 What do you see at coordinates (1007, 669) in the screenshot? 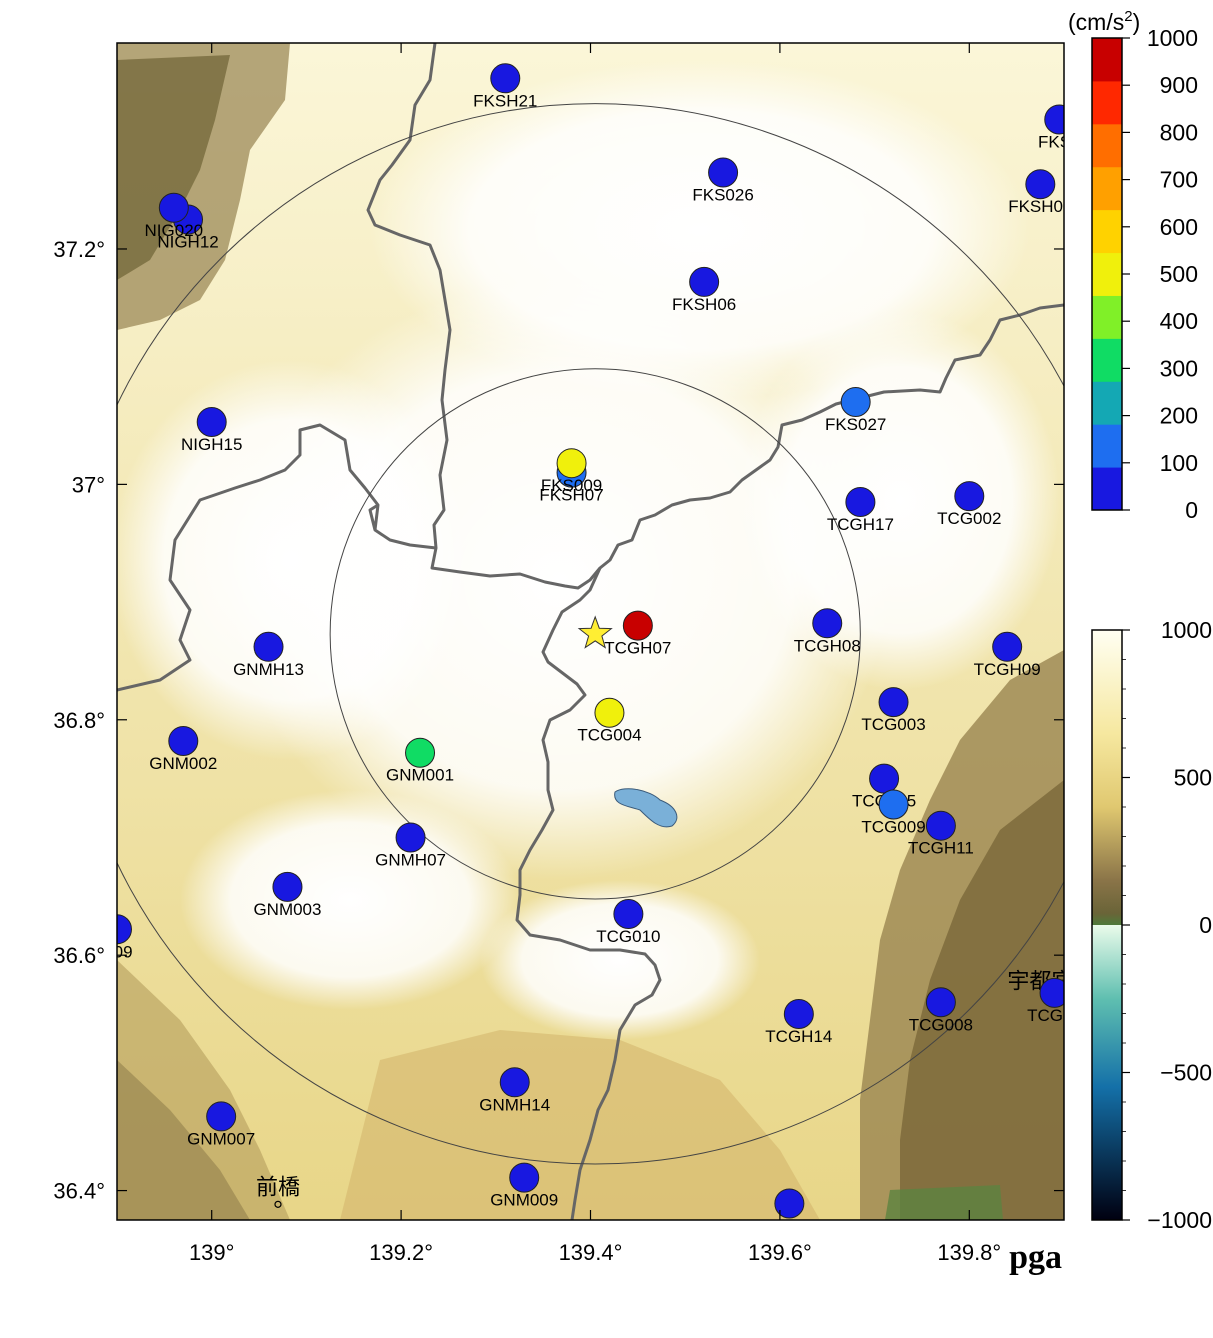
I see `station-label: TCGH09` at bounding box center [1007, 669].